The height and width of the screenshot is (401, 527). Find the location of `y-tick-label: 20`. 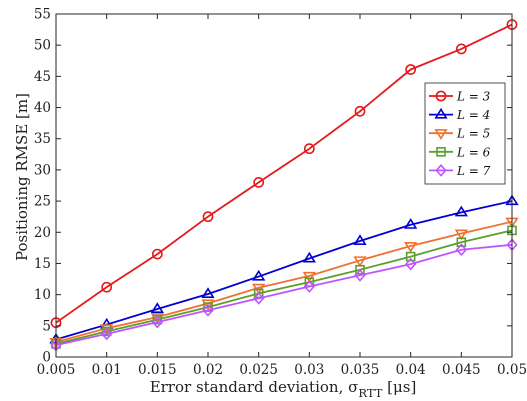

y-tick-label: 20 is located at coordinates (42, 233).